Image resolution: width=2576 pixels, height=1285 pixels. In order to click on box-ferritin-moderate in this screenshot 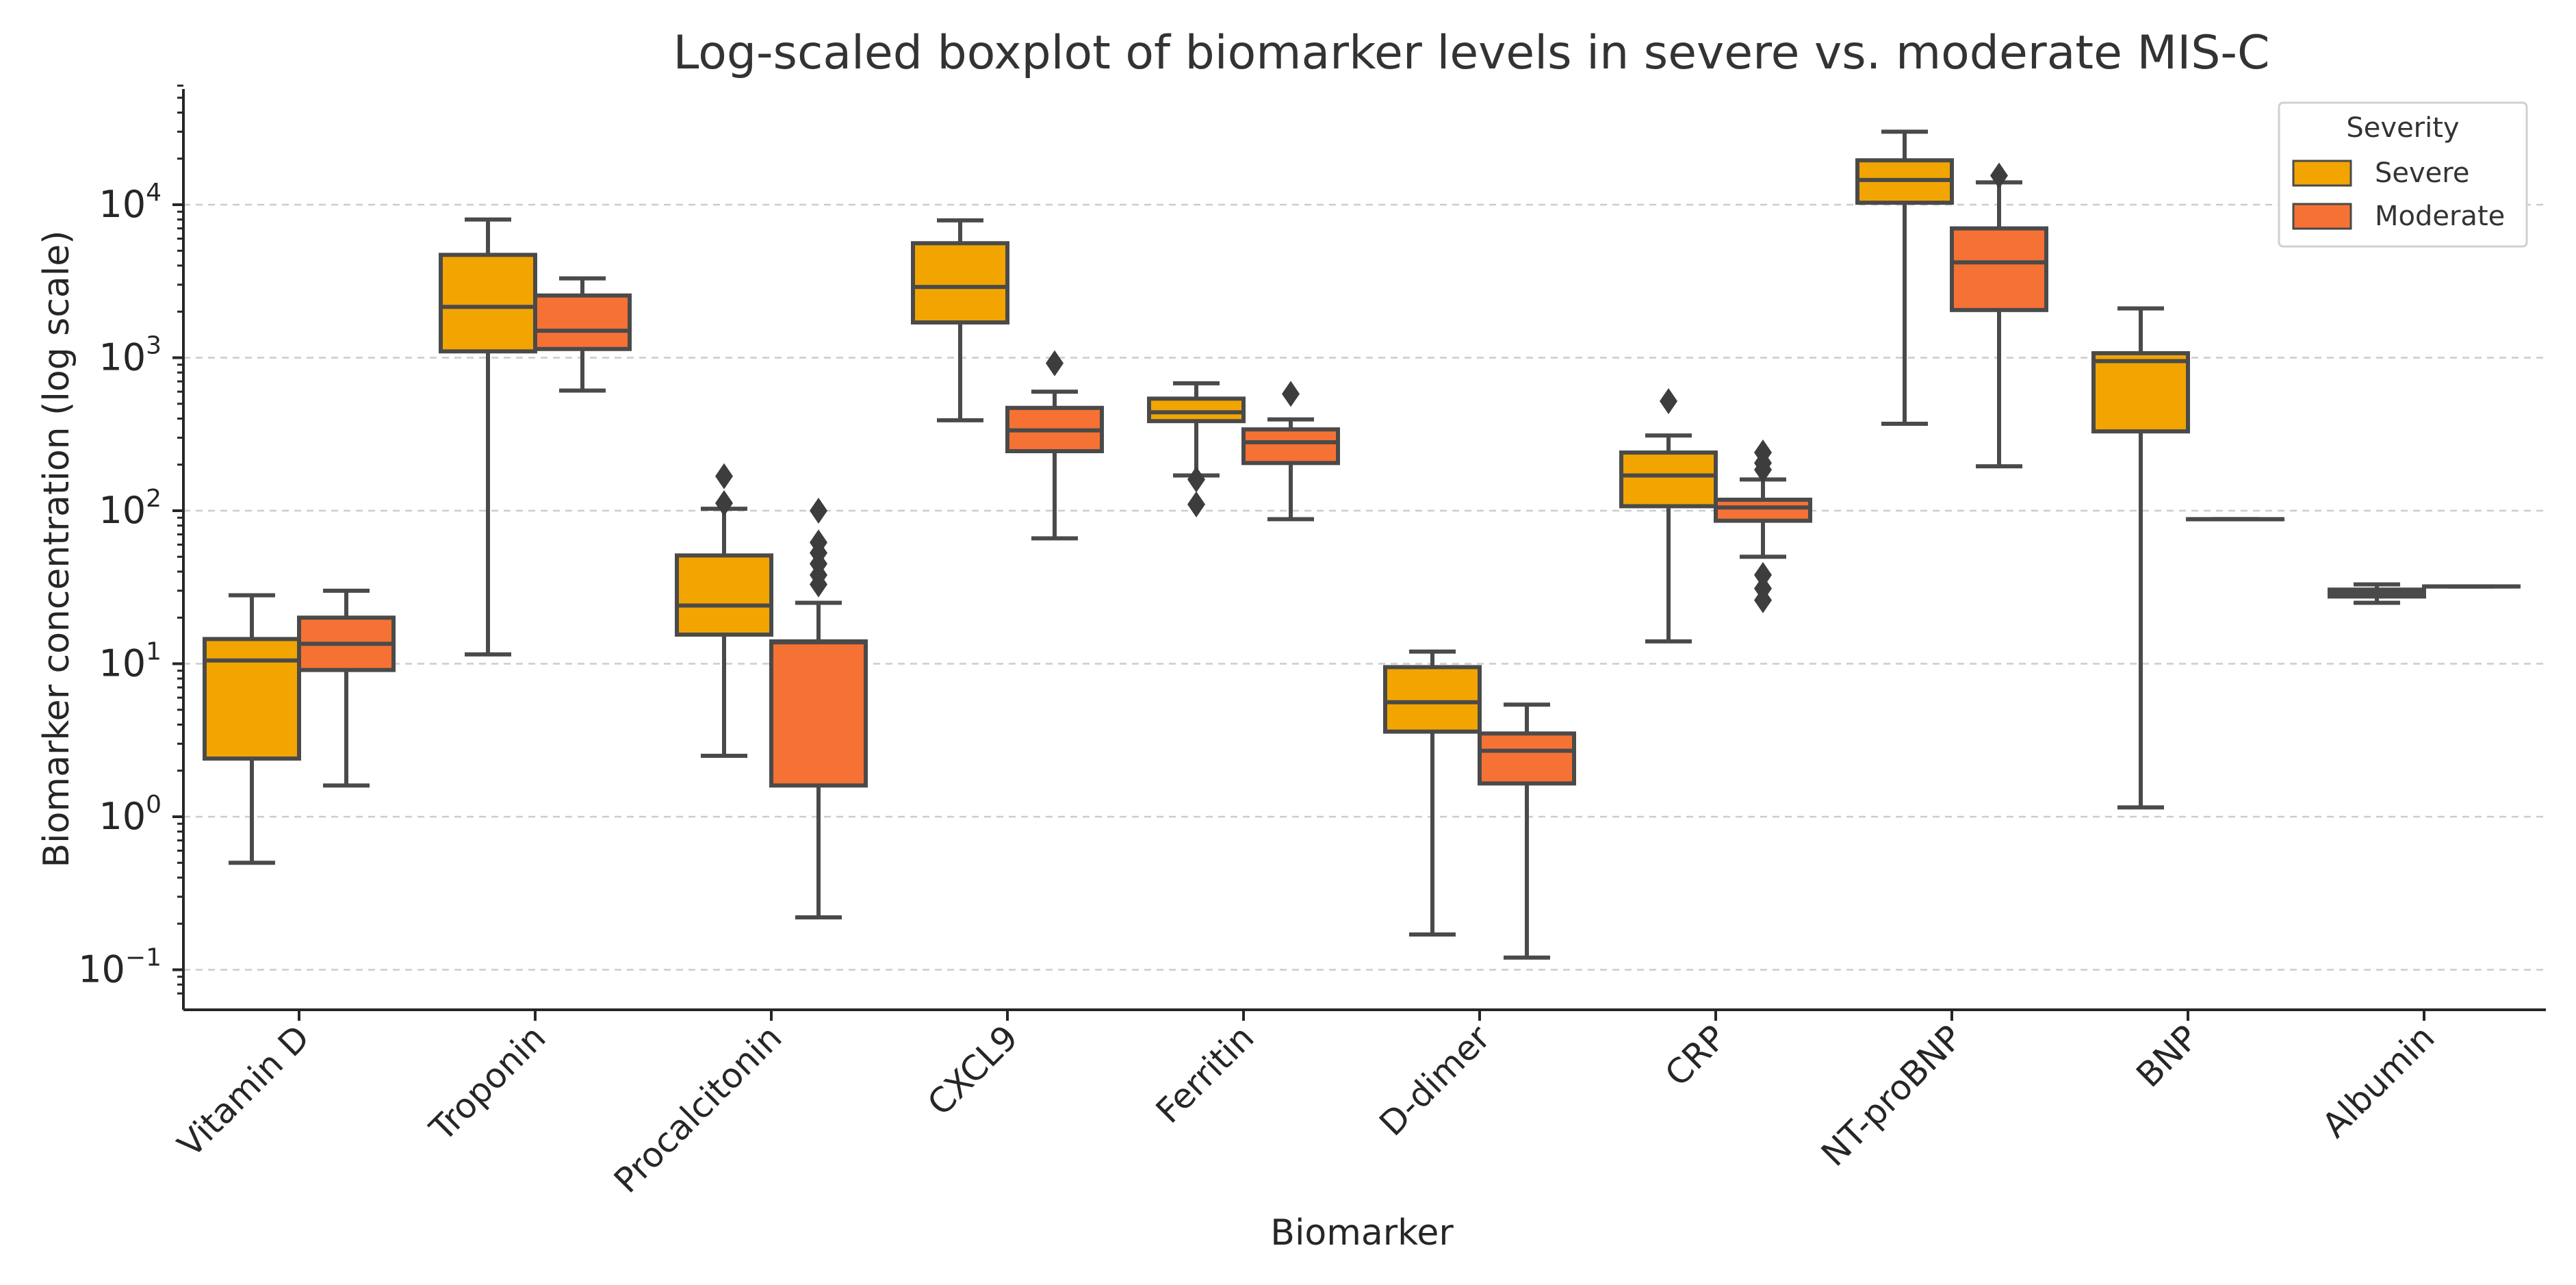, I will do `click(1290, 451)`.